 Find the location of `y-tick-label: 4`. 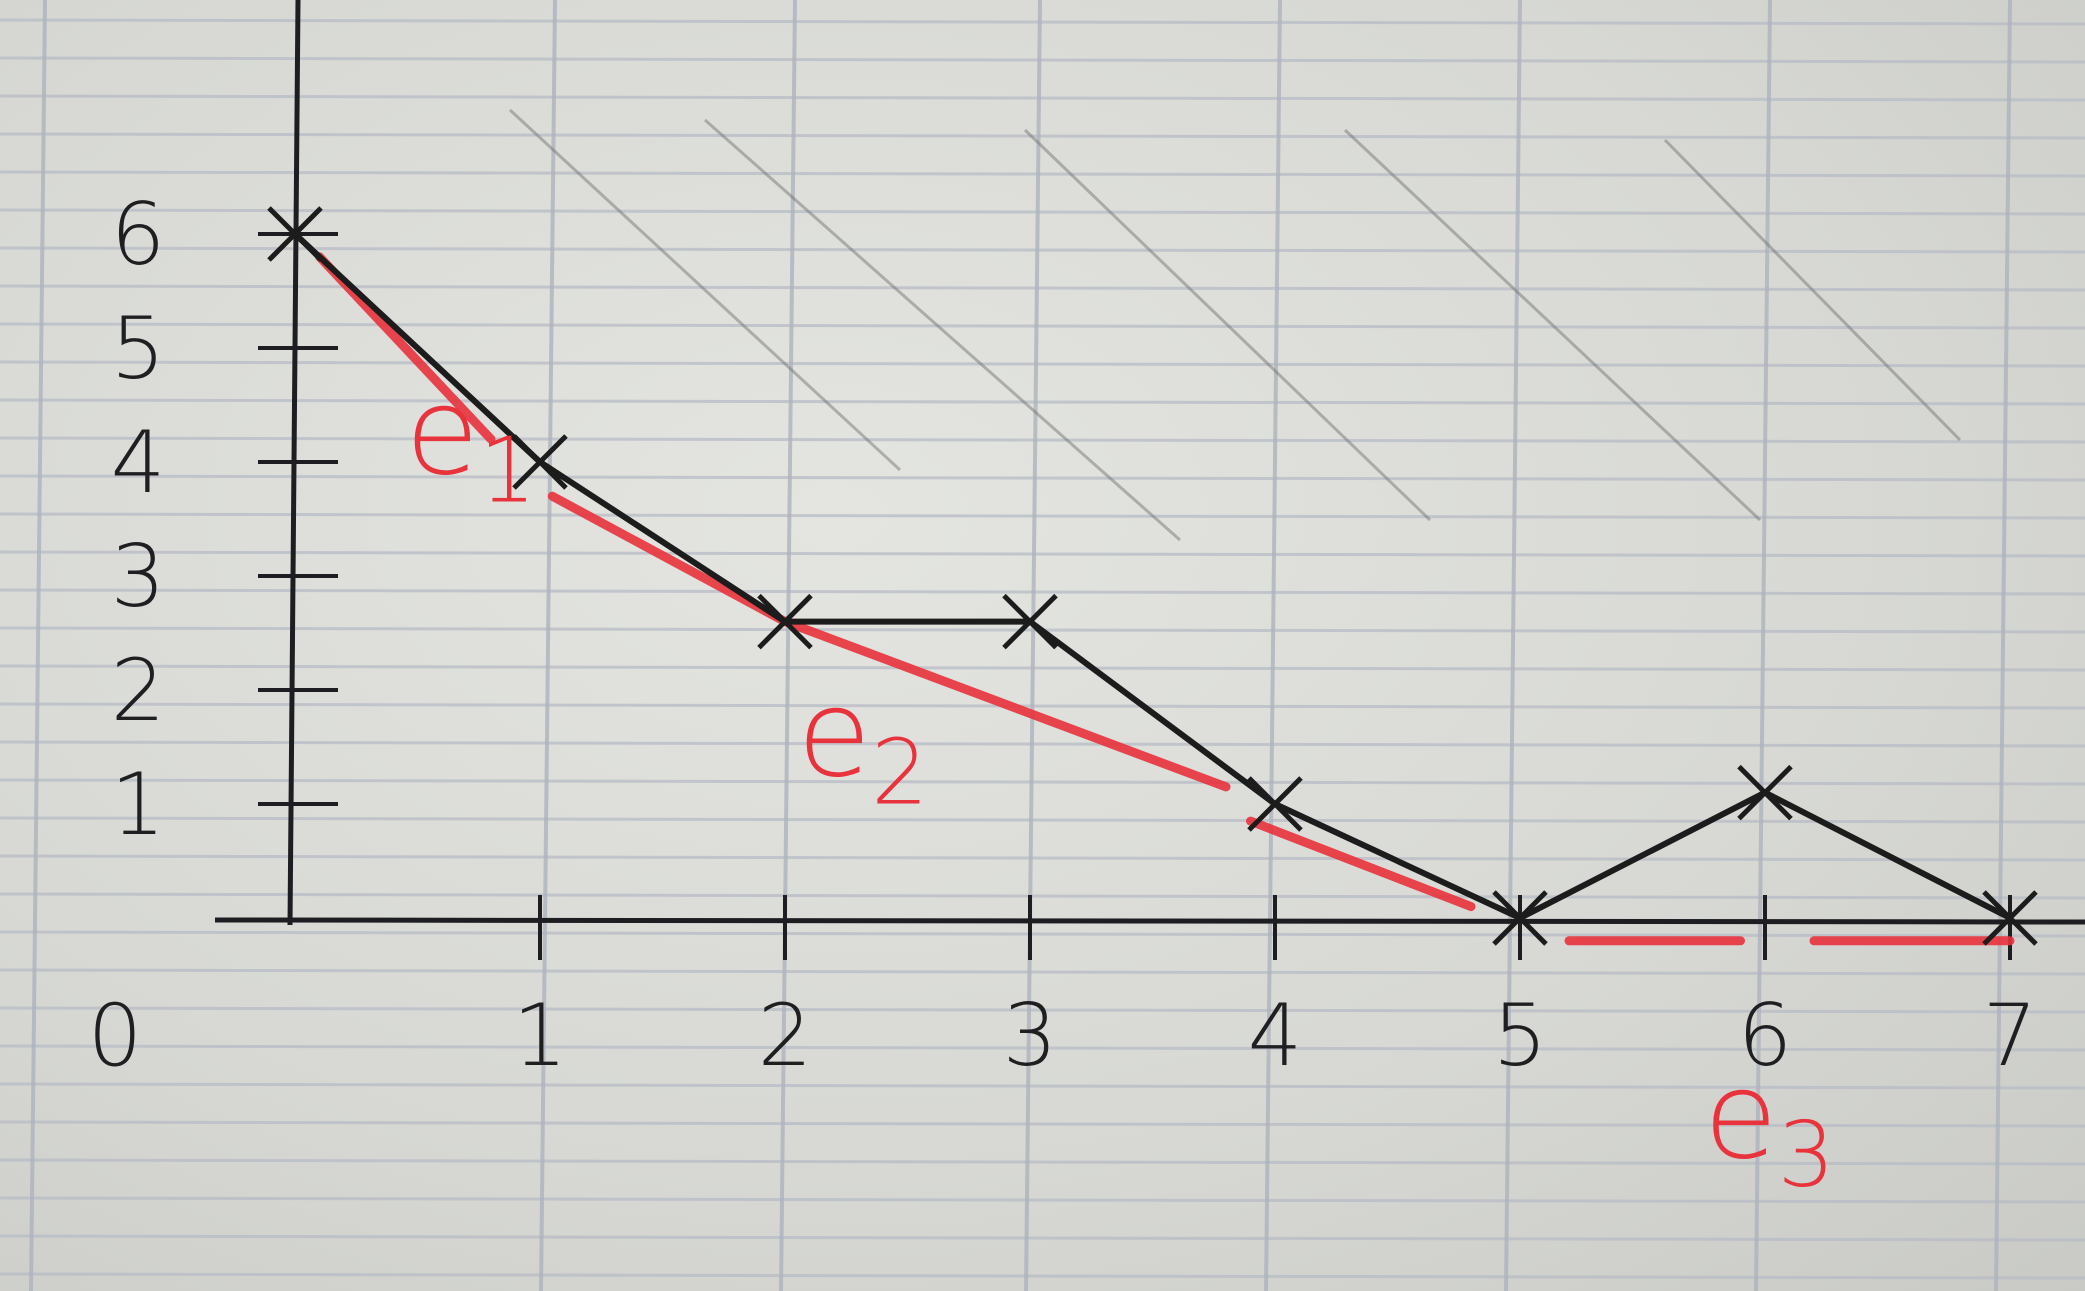

y-tick-label: 4 is located at coordinates (138, 463).